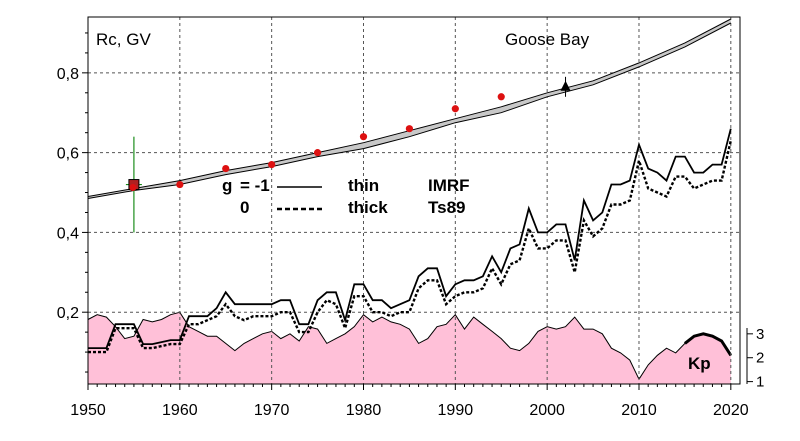  What do you see at coordinates (447, 207) in the screenshot?
I see `legend-row2-model: Ts89` at bounding box center [447, 207].